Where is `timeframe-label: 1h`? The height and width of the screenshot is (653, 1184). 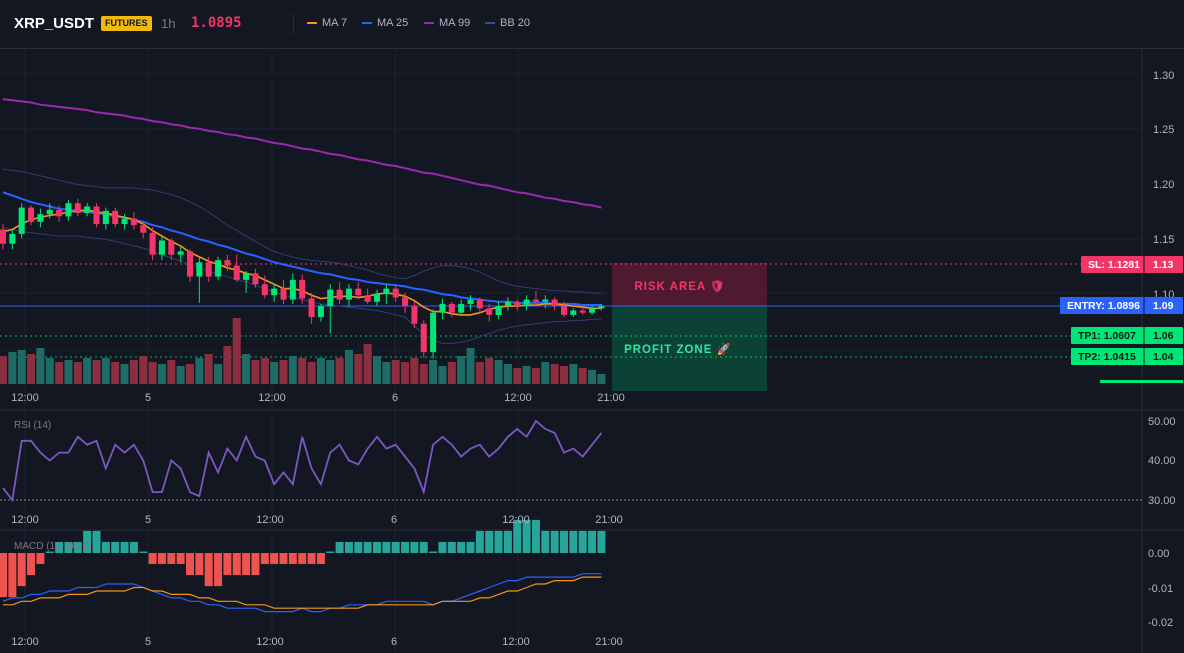
timeframe-label: 1h is located at coordinates (168, 23).